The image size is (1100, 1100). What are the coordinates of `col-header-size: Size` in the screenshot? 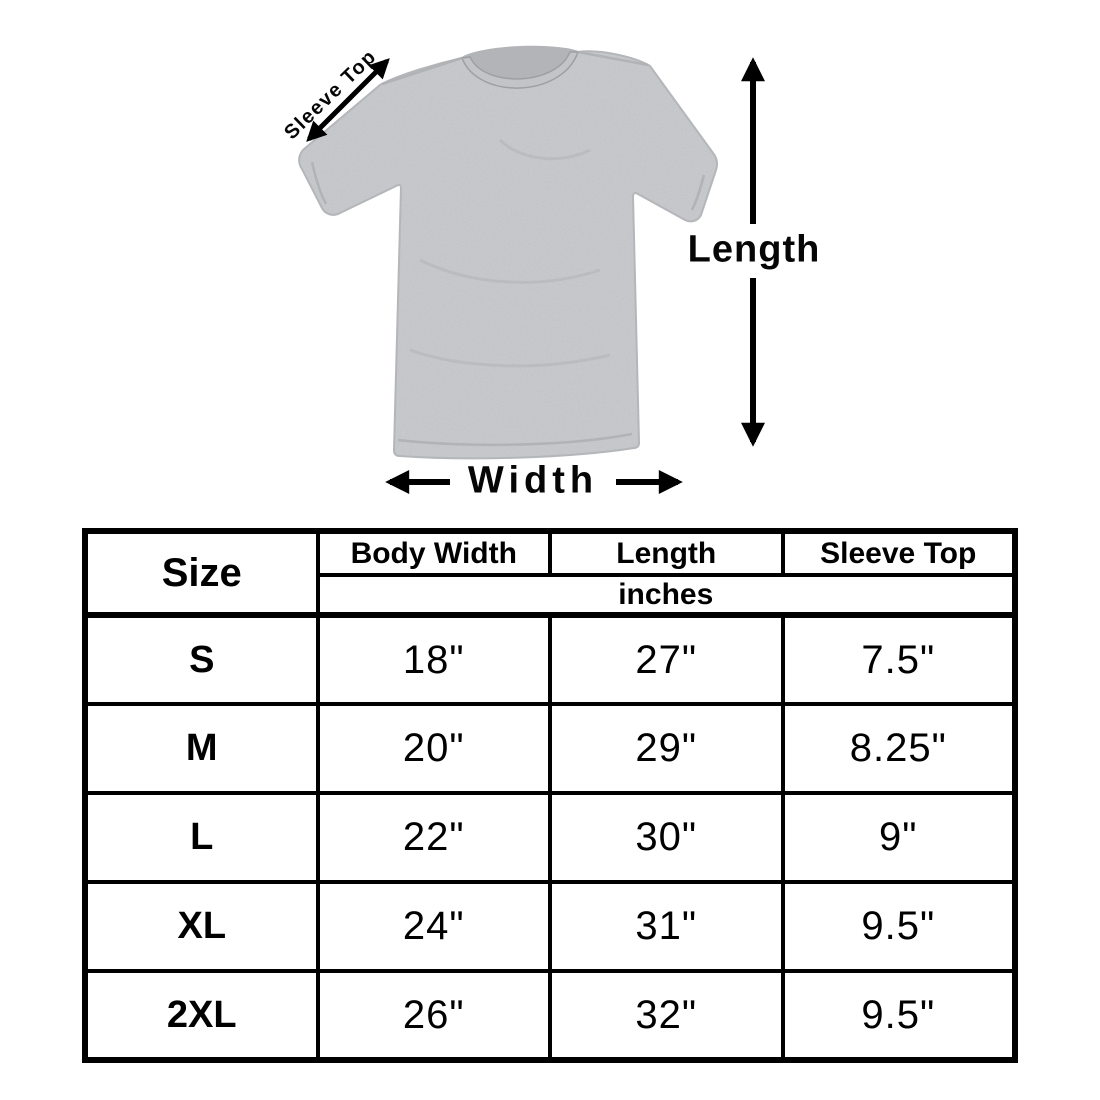 It's located at (201, 573).